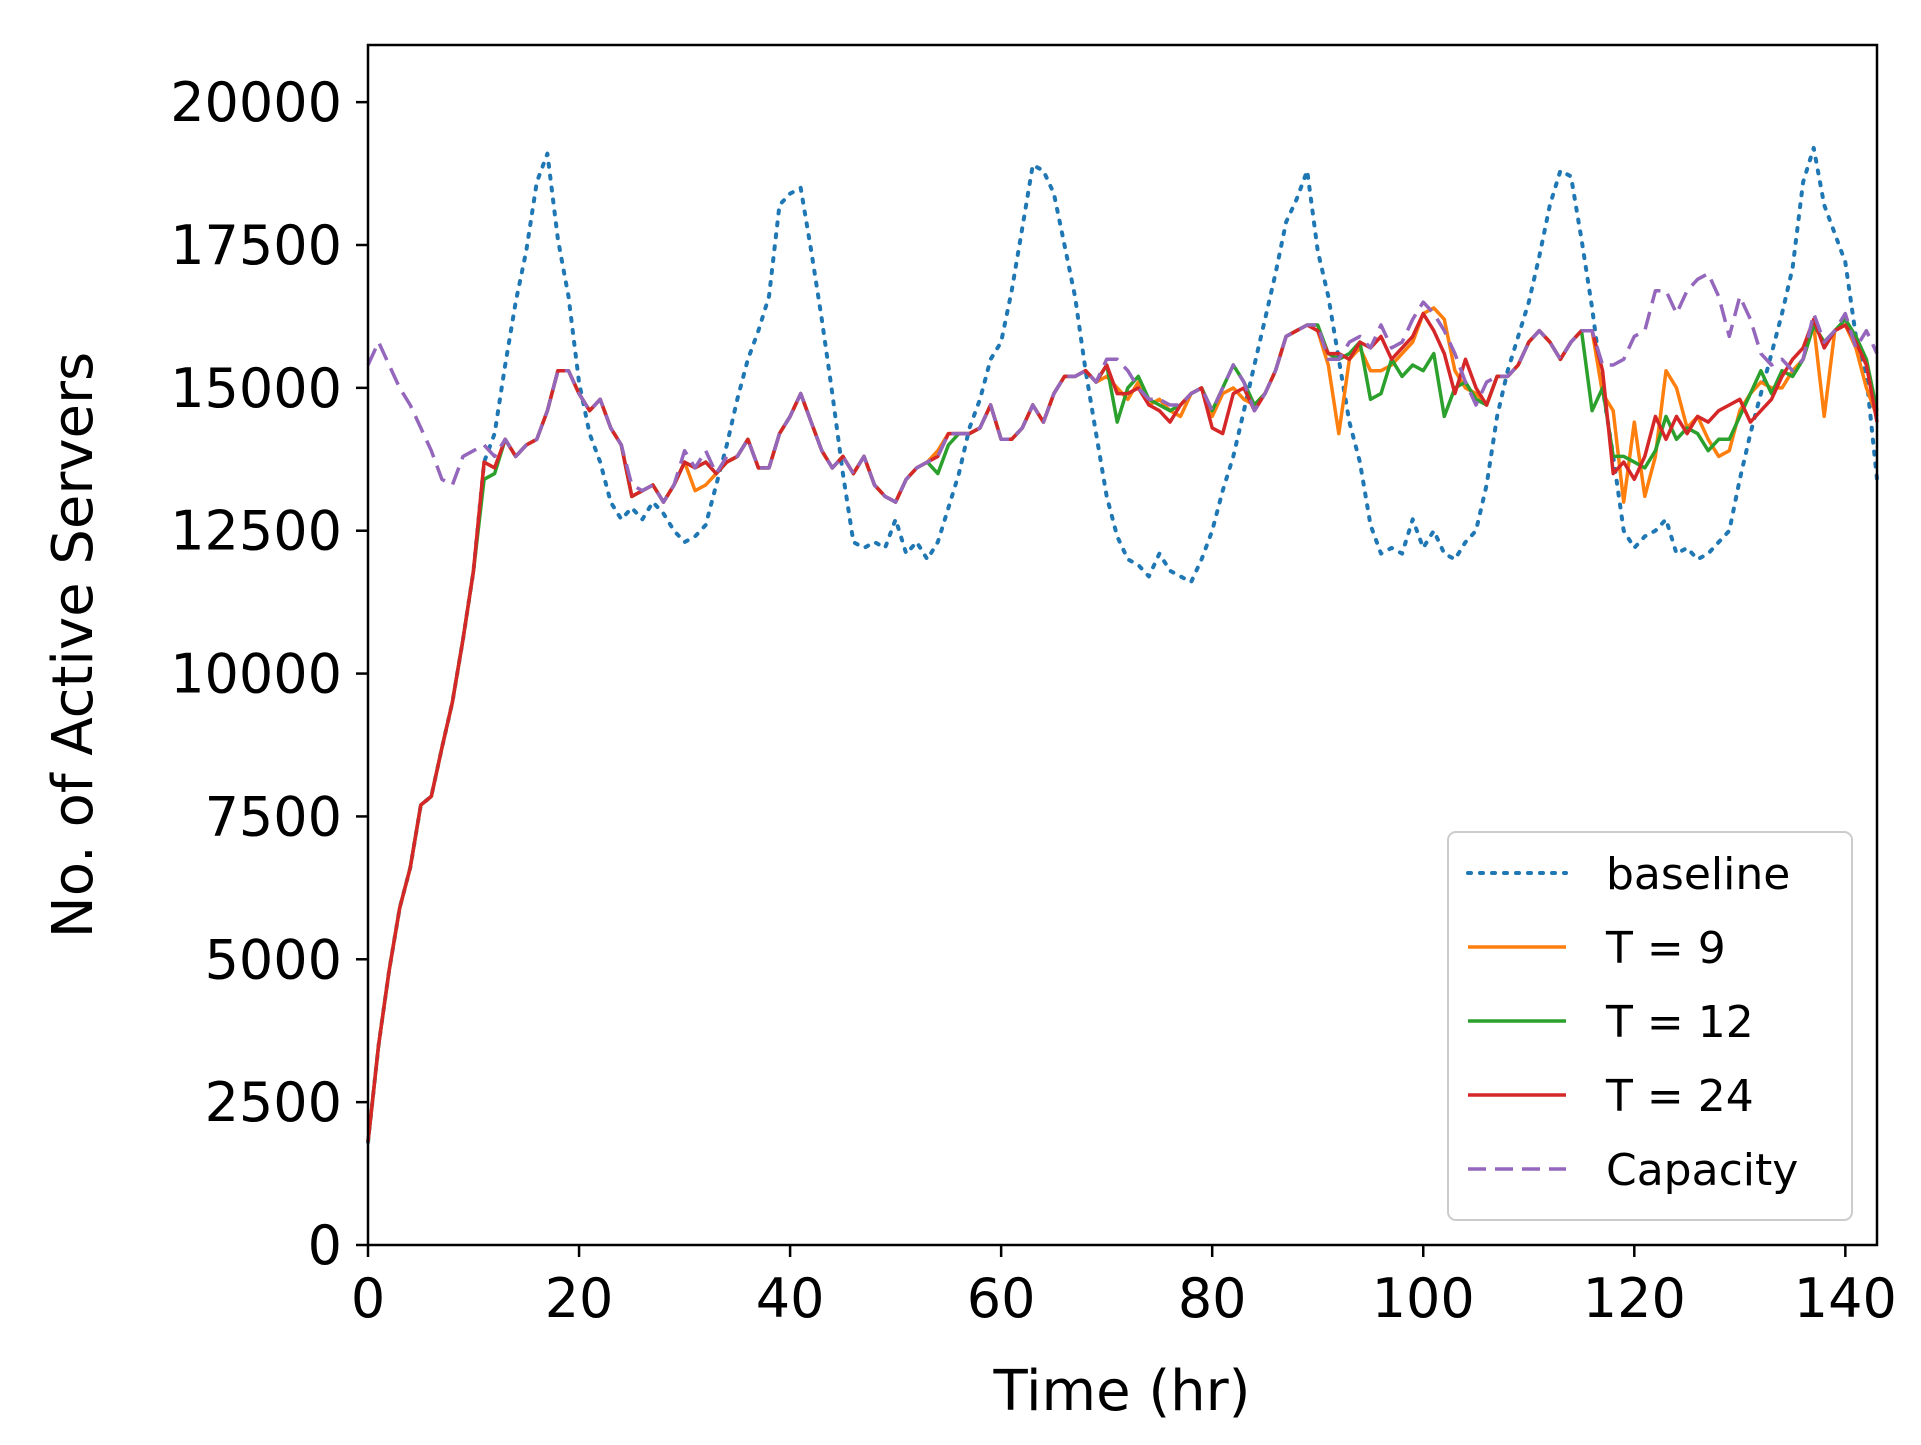 The height and width of the screenshot is (1445, 1921). I want to click on y-axis-ticks: 0 2500 5000 7500 10000 12500 15000 17500 20000, so click(269, 674).